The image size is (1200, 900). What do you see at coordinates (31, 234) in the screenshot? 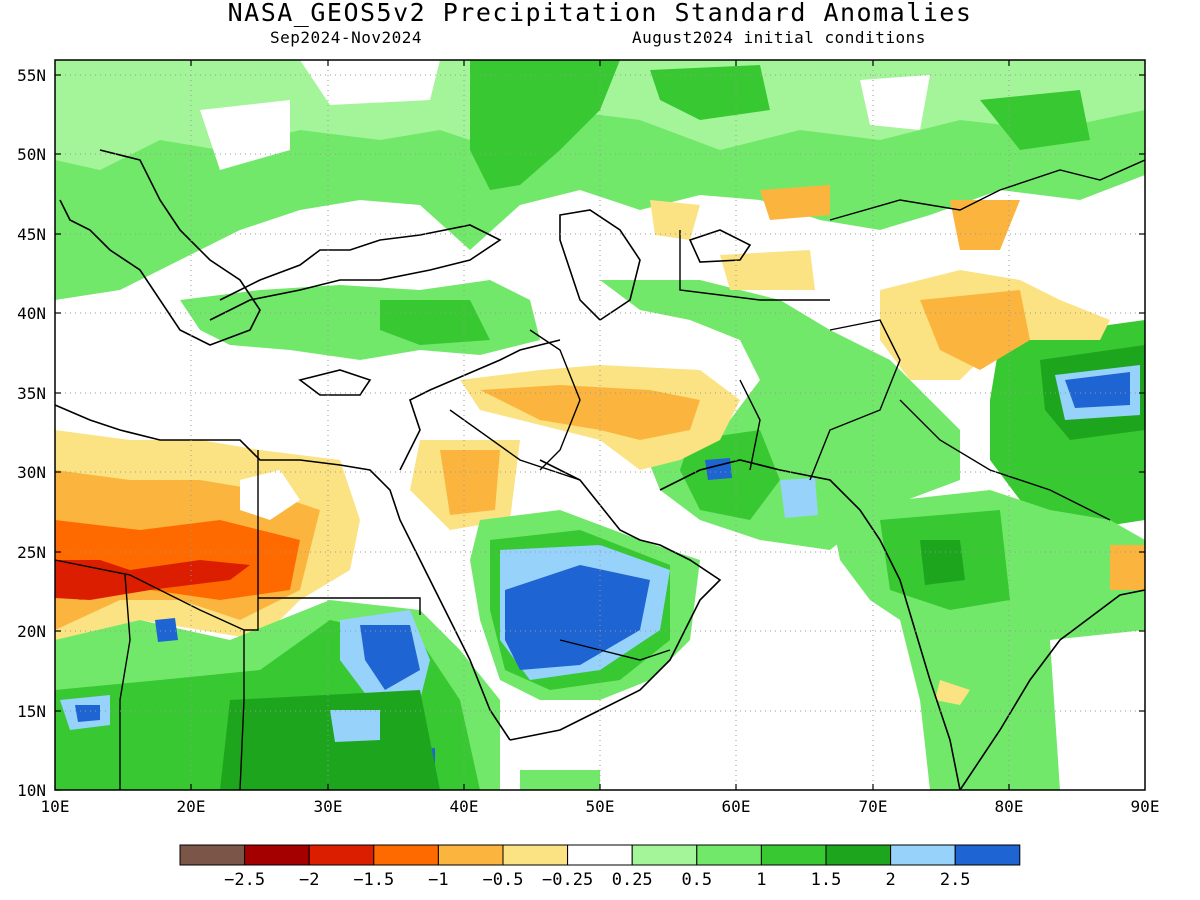
I see `lat-label: 45N` at bounding box center [31, 234].